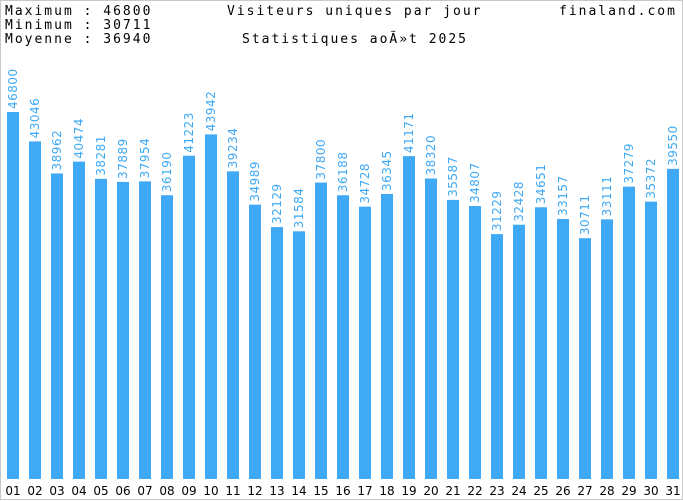 This screenshot has height=501, width=683. Describe the element at coordinates (474, 491) in the screenshot. I see `x-tick-22: 22` at that location.